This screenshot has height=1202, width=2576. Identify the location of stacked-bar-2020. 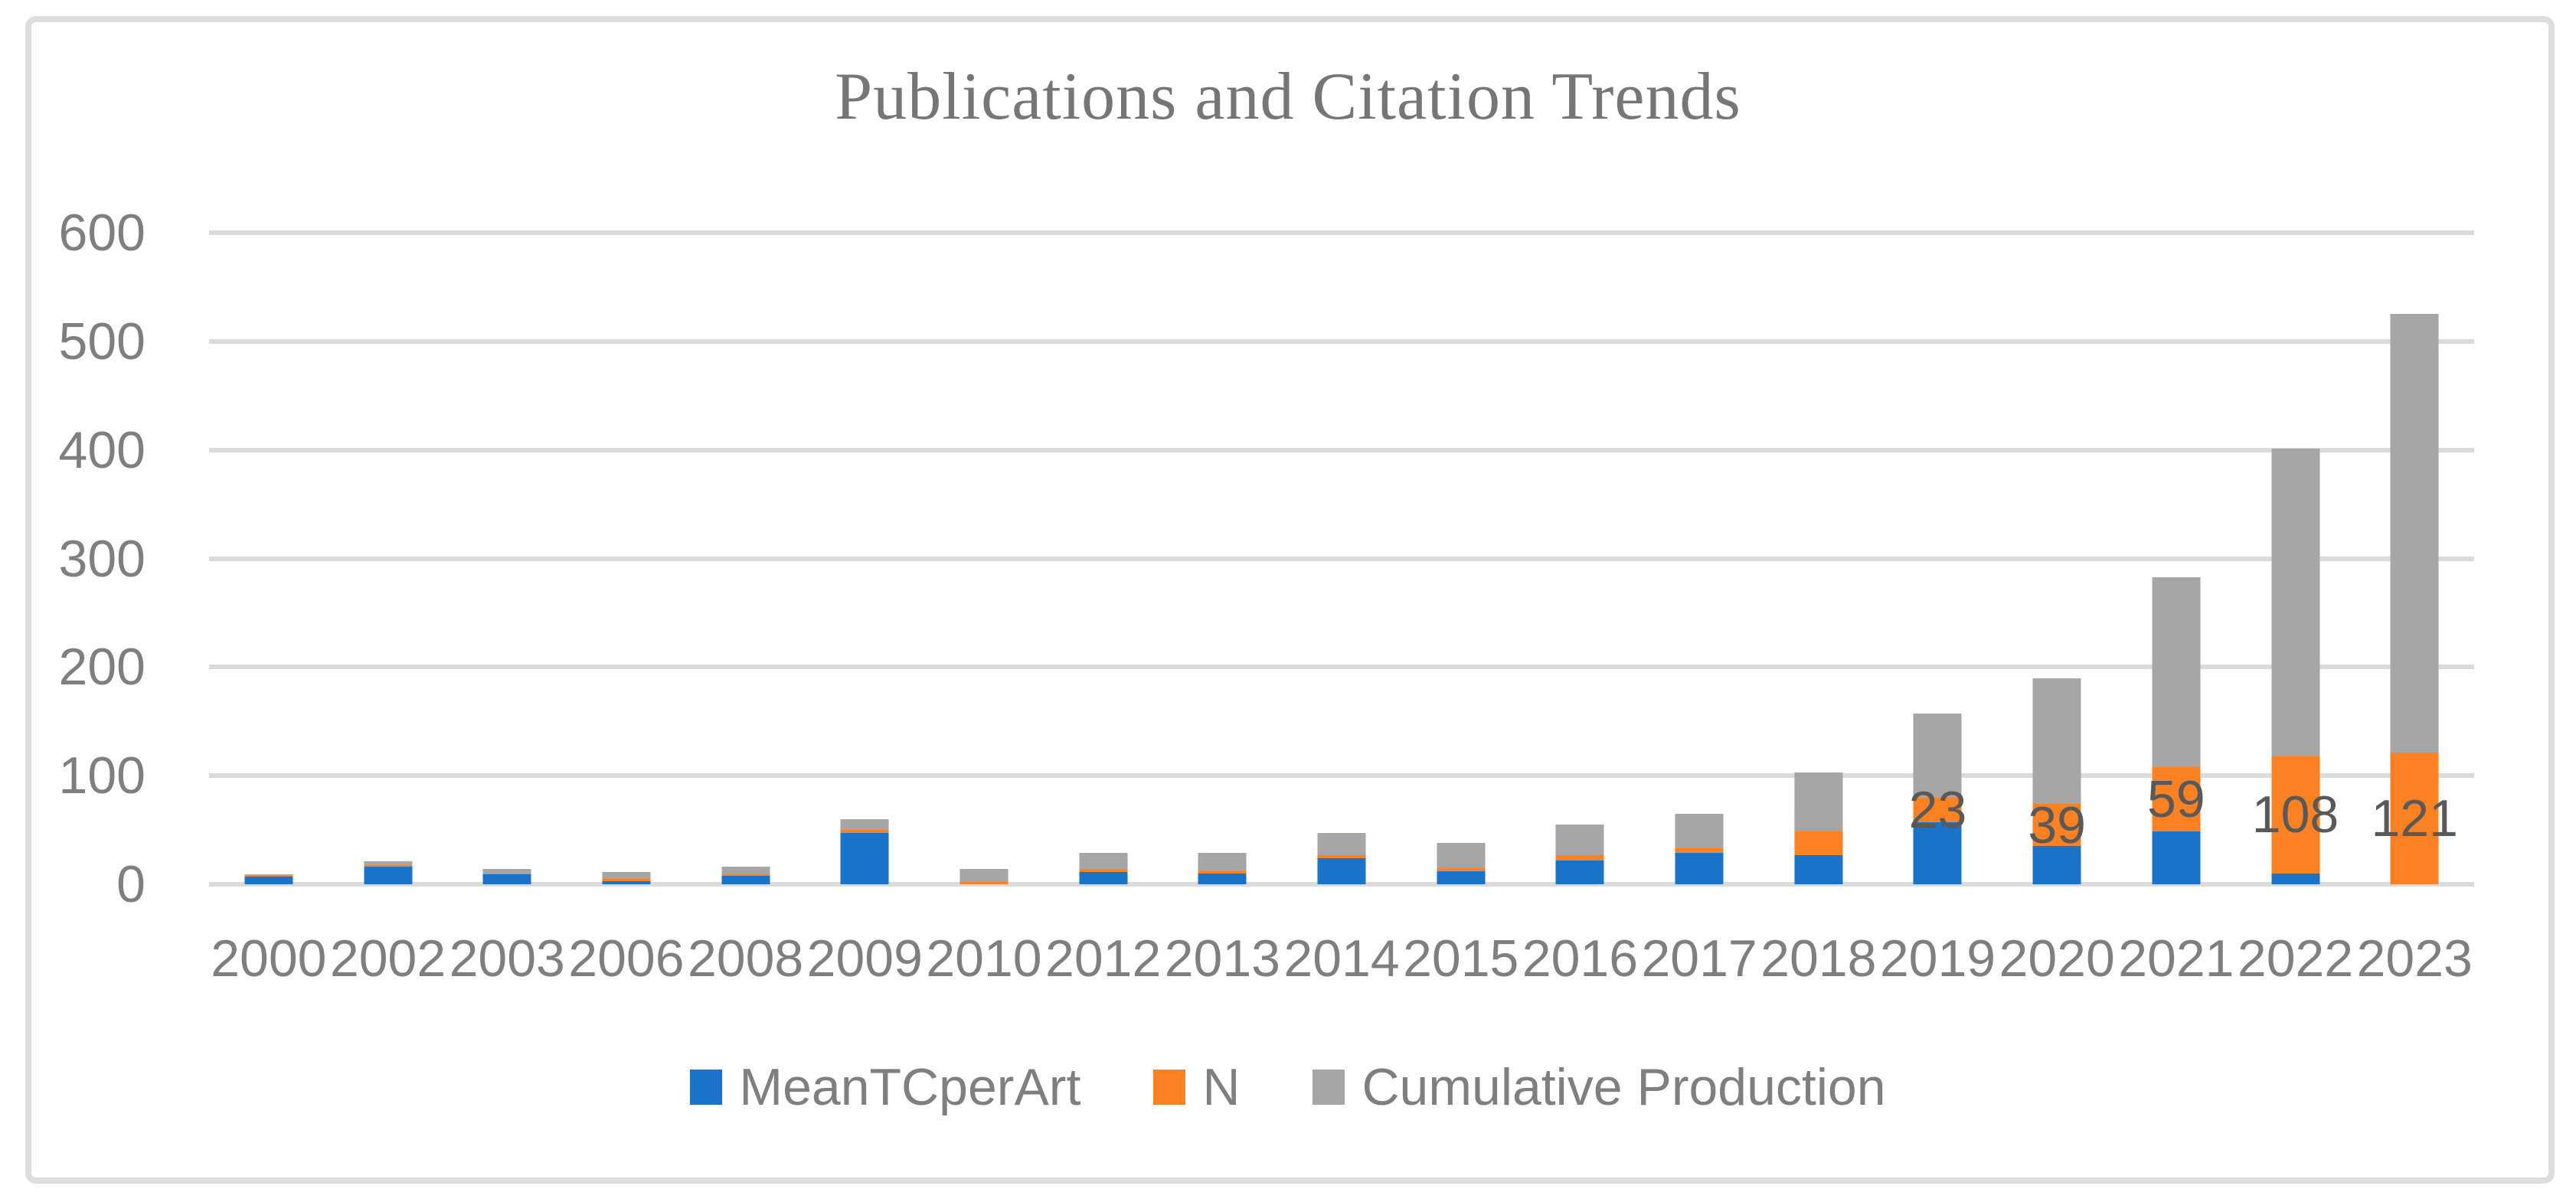
(2056, 781).